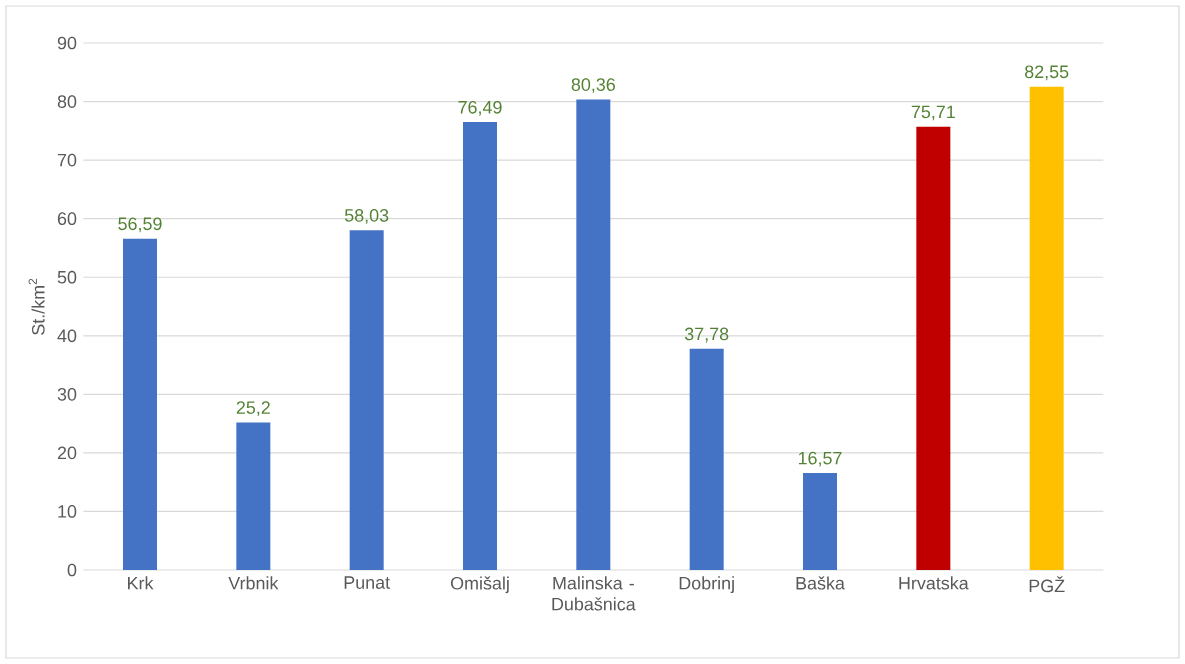 Image resolution: width=1185 pixels, height=664 pixels. Describe the element at coordinates (140, 225) in the screenshot. I see `data-label: 56,59` at that location.